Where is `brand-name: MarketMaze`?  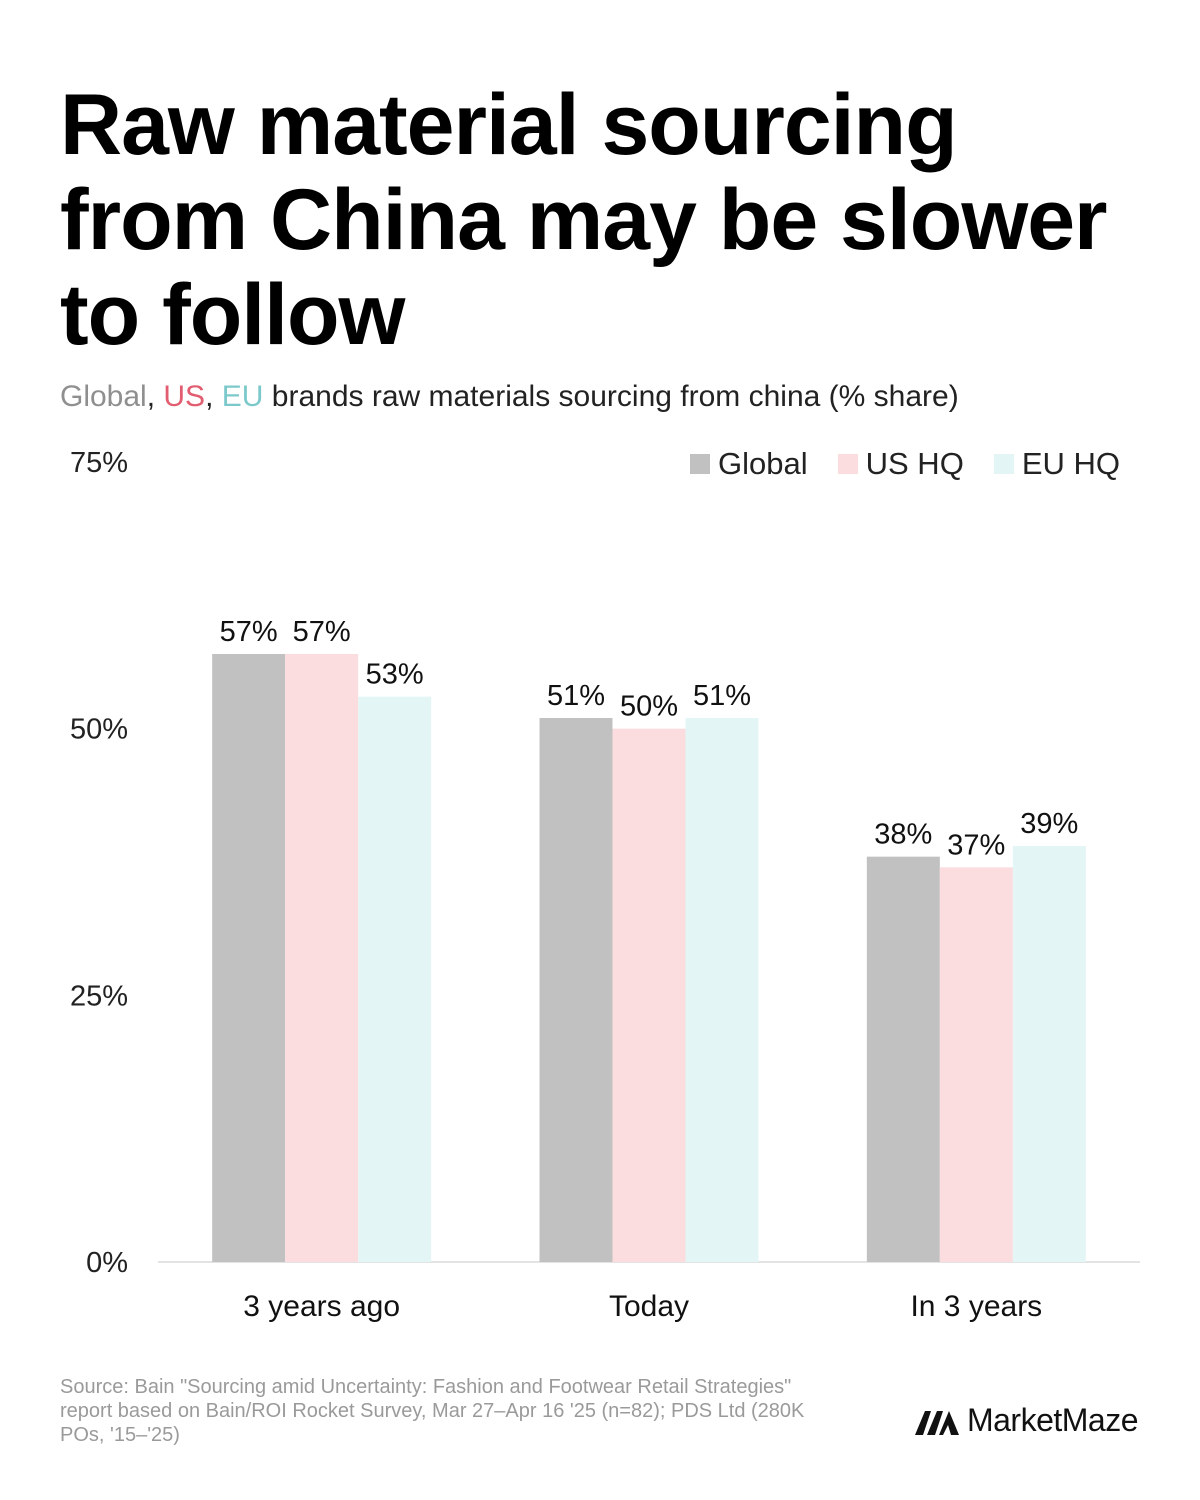 brand-name: MarketMaze is located at coordinates (1052, 1420).